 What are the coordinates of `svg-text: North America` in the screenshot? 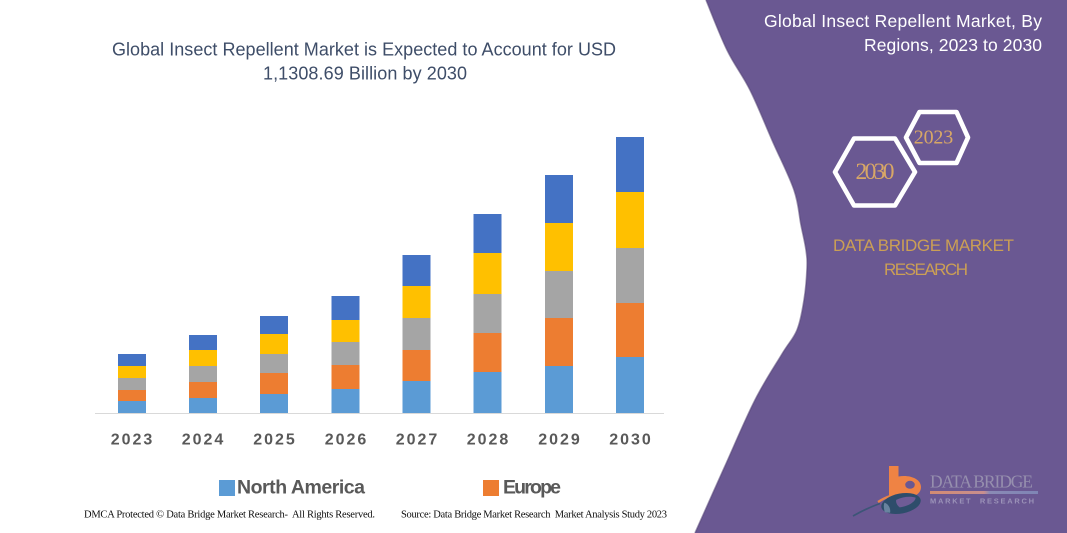 It's located at (301, 488).